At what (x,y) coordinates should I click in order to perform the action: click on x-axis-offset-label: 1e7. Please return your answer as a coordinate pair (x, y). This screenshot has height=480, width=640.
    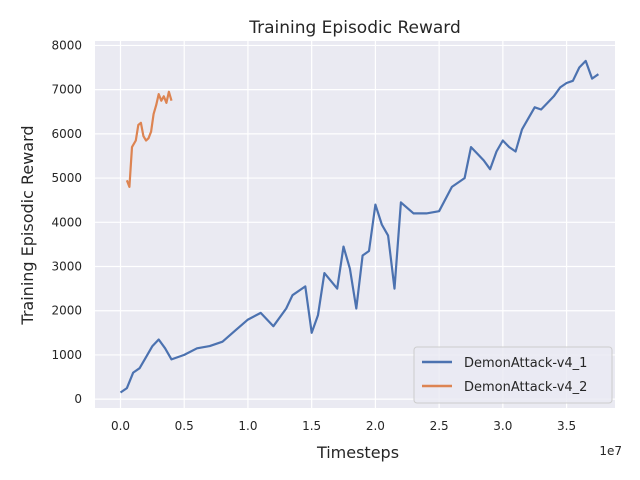
    Looking at the image, I should click on (610, 451).